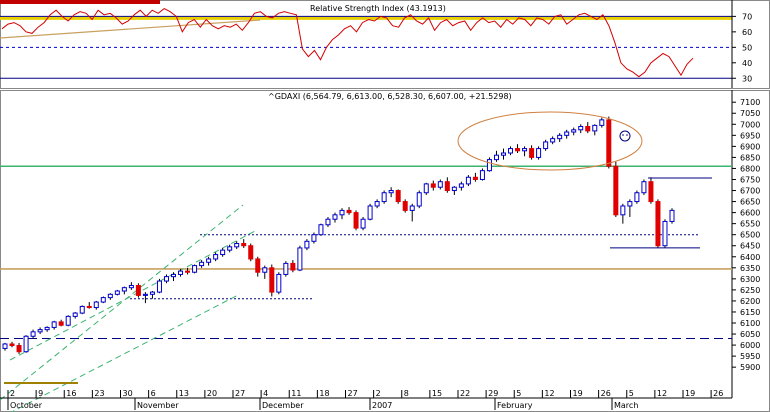  Describe the element at coordinates (750, 135) in the screenshot. I see `price-tick-label: 6950` at that location.